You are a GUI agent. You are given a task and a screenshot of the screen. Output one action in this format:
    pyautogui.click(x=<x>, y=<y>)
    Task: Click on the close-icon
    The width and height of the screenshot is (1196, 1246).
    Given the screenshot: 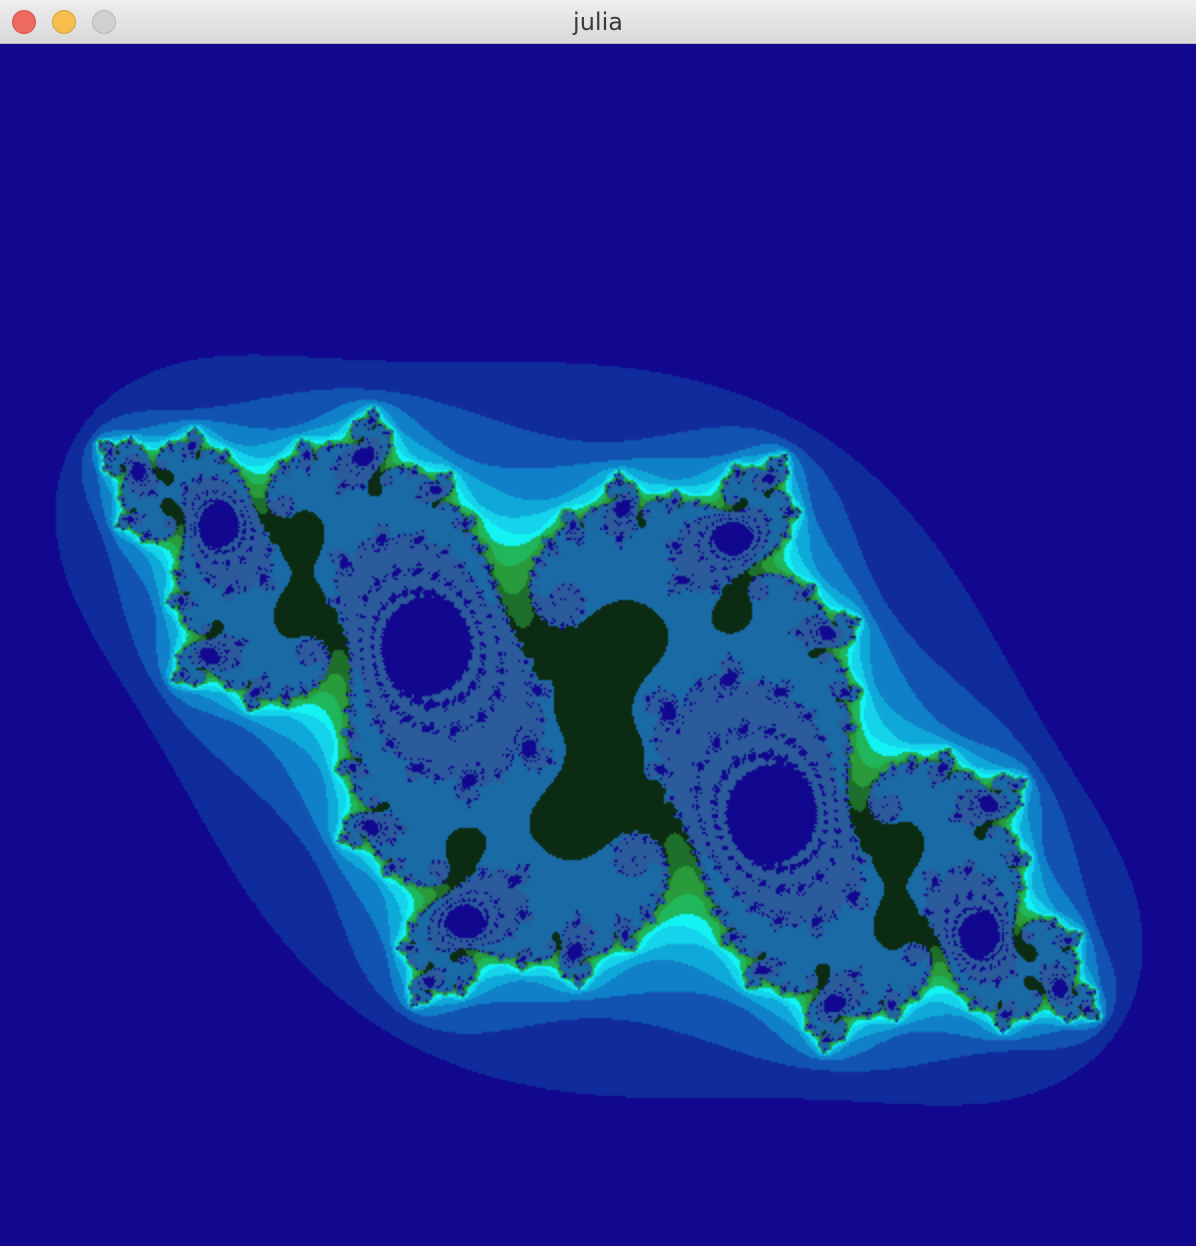 What is the action you would take?
    pyautogui.click(x=24, y=22)
    